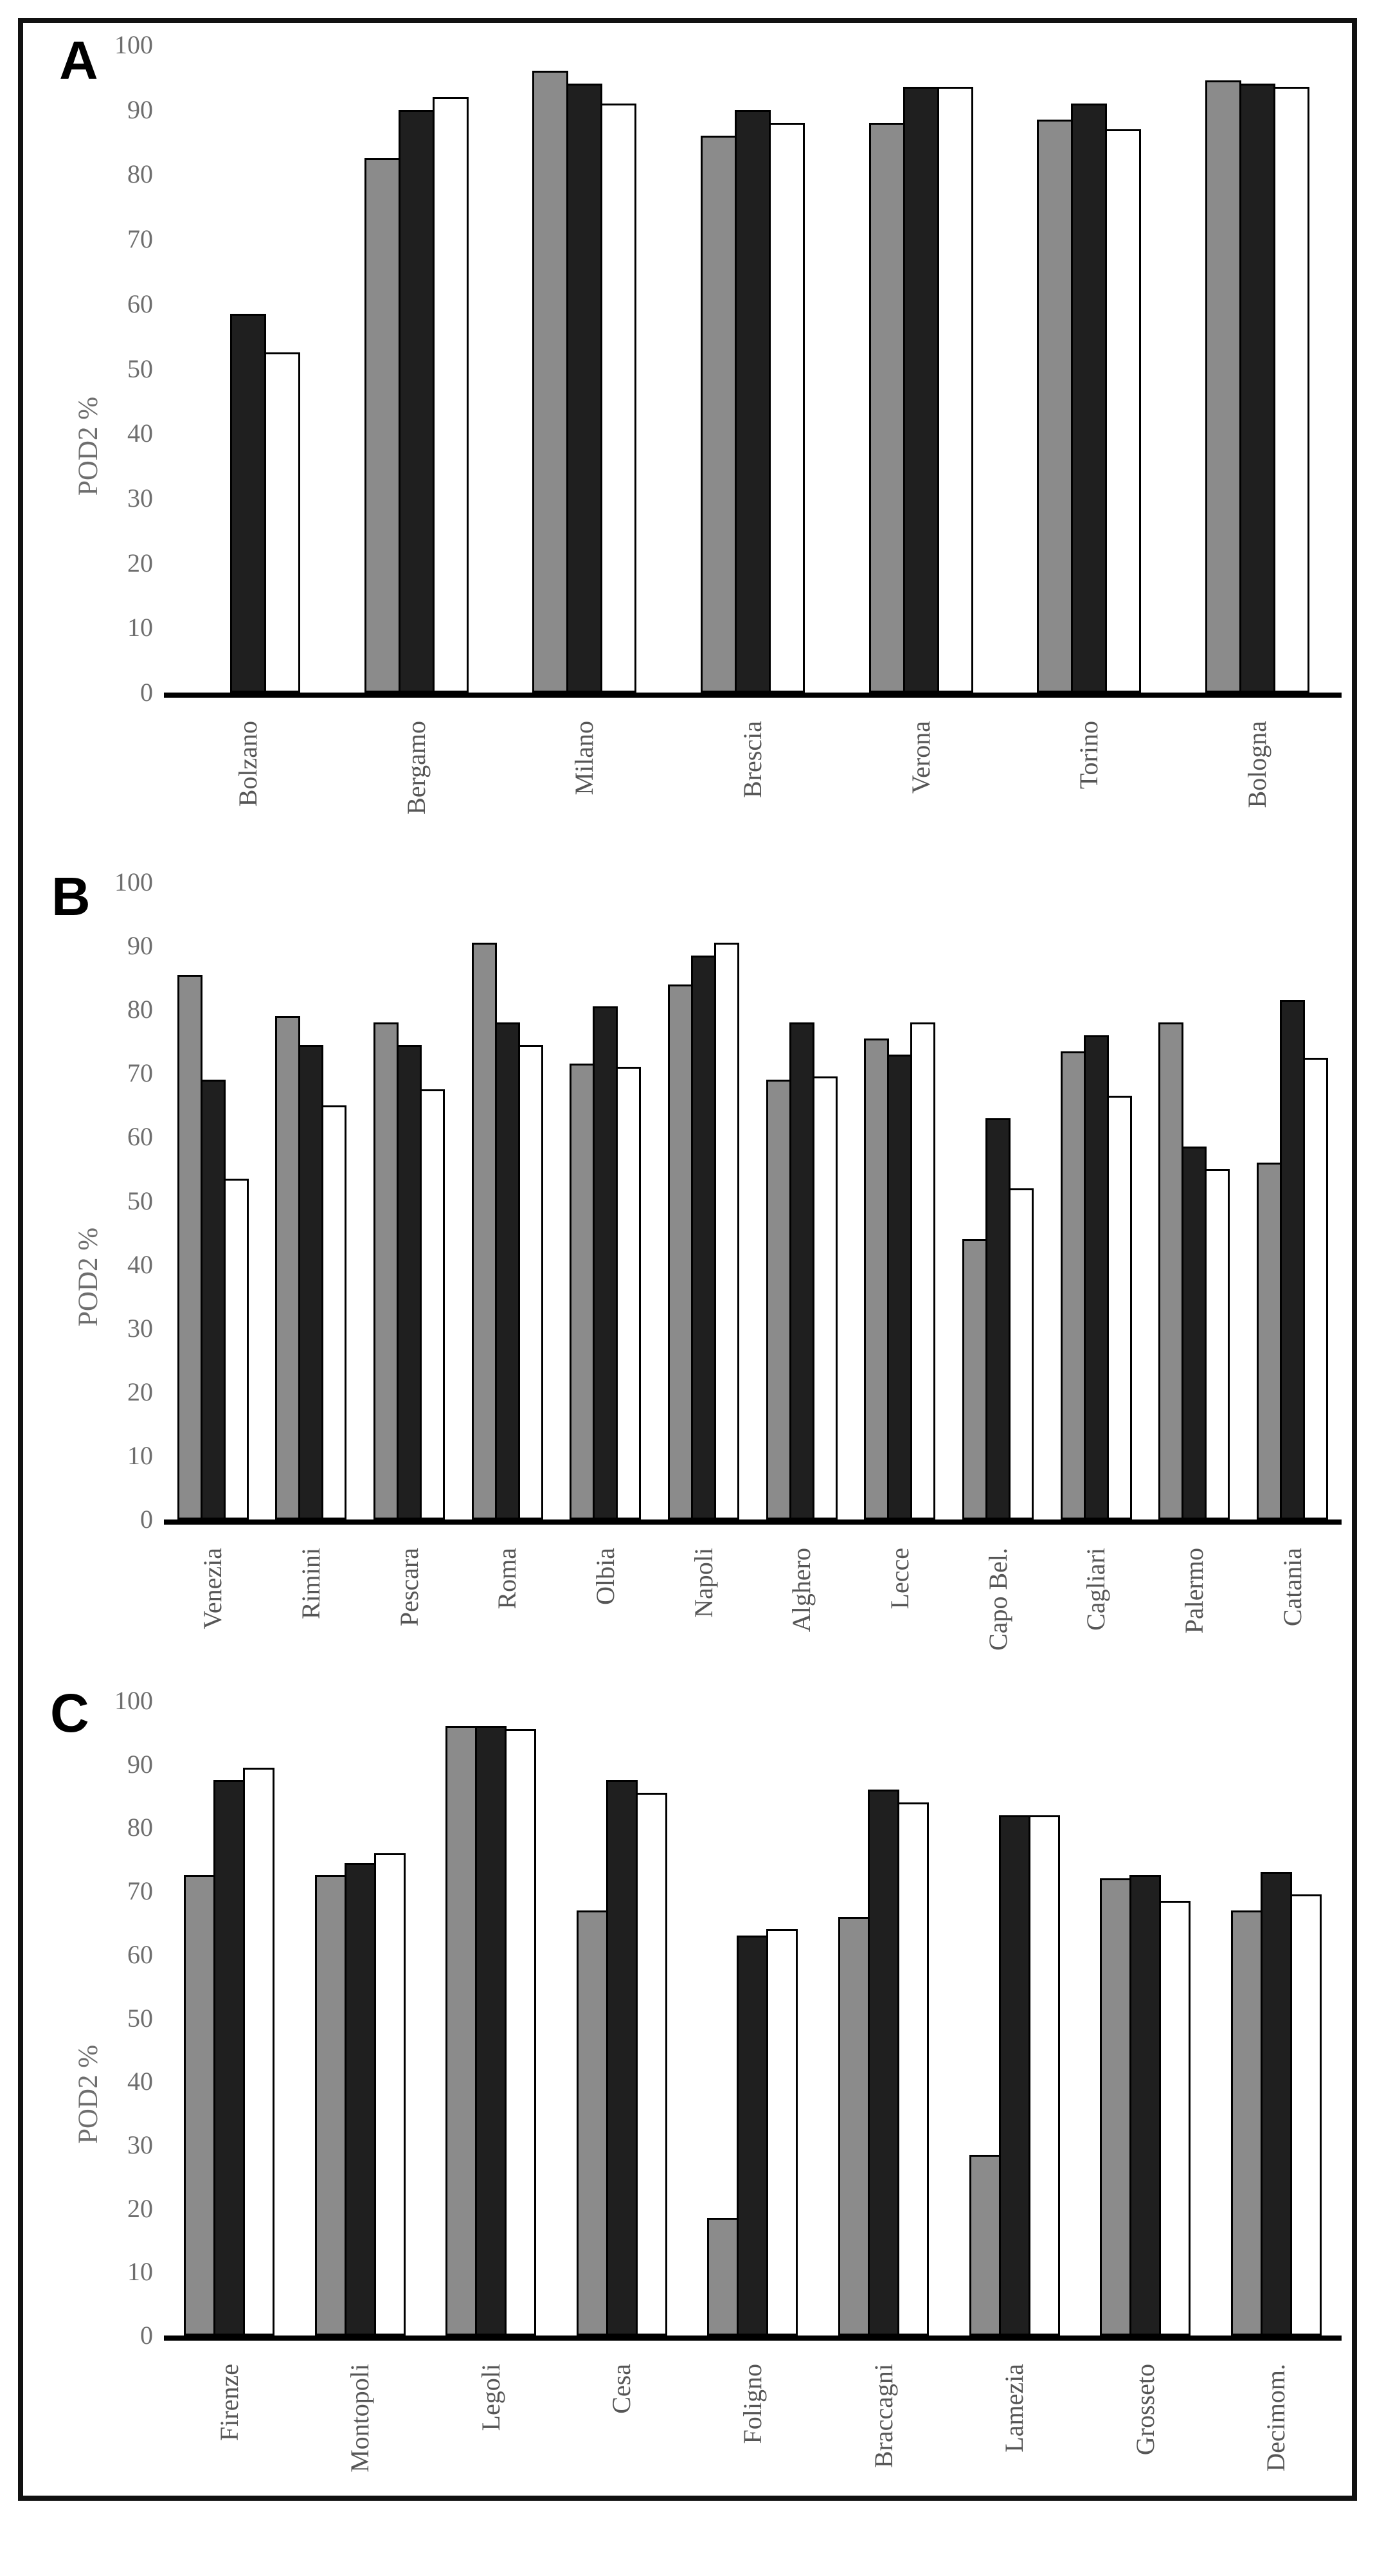 This screenshot has width=1375, height=2576. Describe the element at coordinates (71, 896) in the screenshot. I see `panel-letter-B: B` at that location.